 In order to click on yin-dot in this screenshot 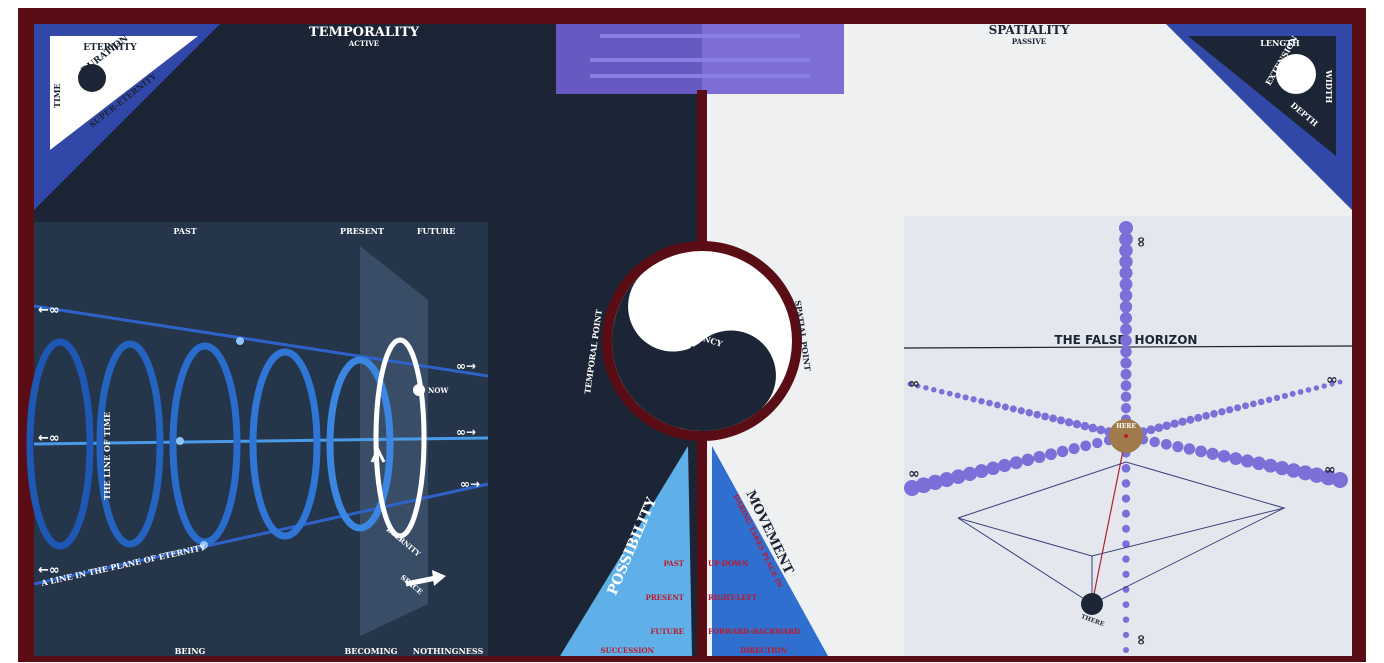, I will do `click(697, 386)`.